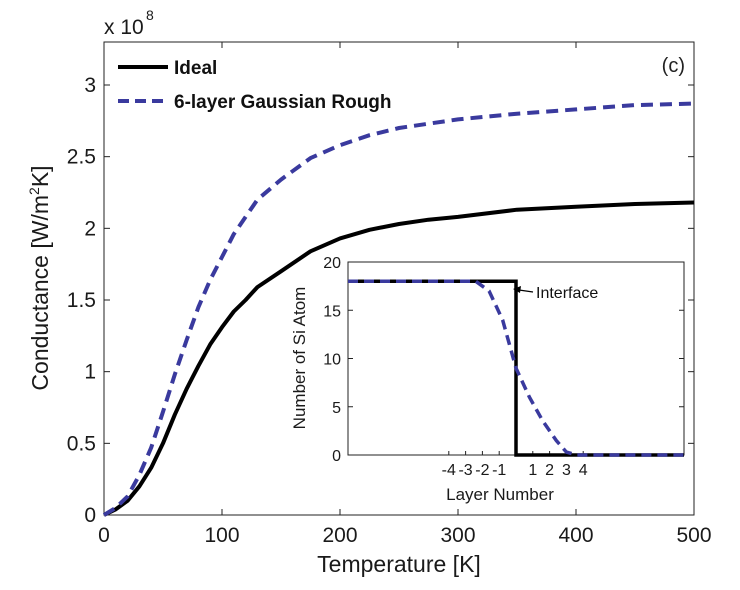 This screenshot has height=590, width=740. What do you see at coordinates (90, 372) in the screenshot?
I see `y-tick-label: 1` at bounding box center [90, 372].